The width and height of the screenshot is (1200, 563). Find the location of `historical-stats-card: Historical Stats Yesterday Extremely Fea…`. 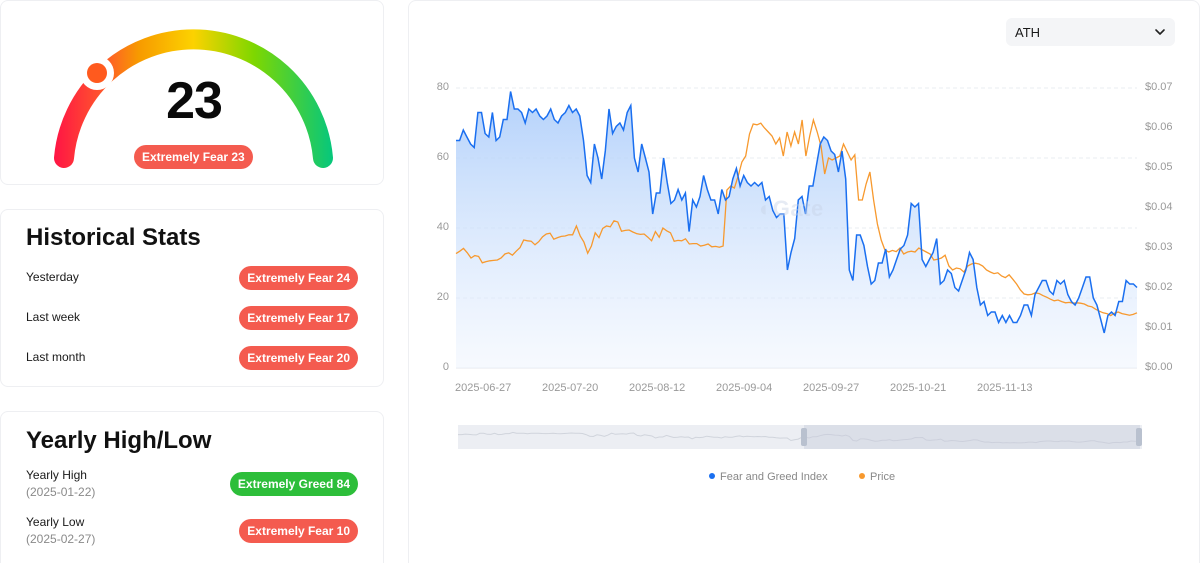

historical-stats-card: Historical Stats Yesterday Extremely Fea… is located at coordinates (192, 298).